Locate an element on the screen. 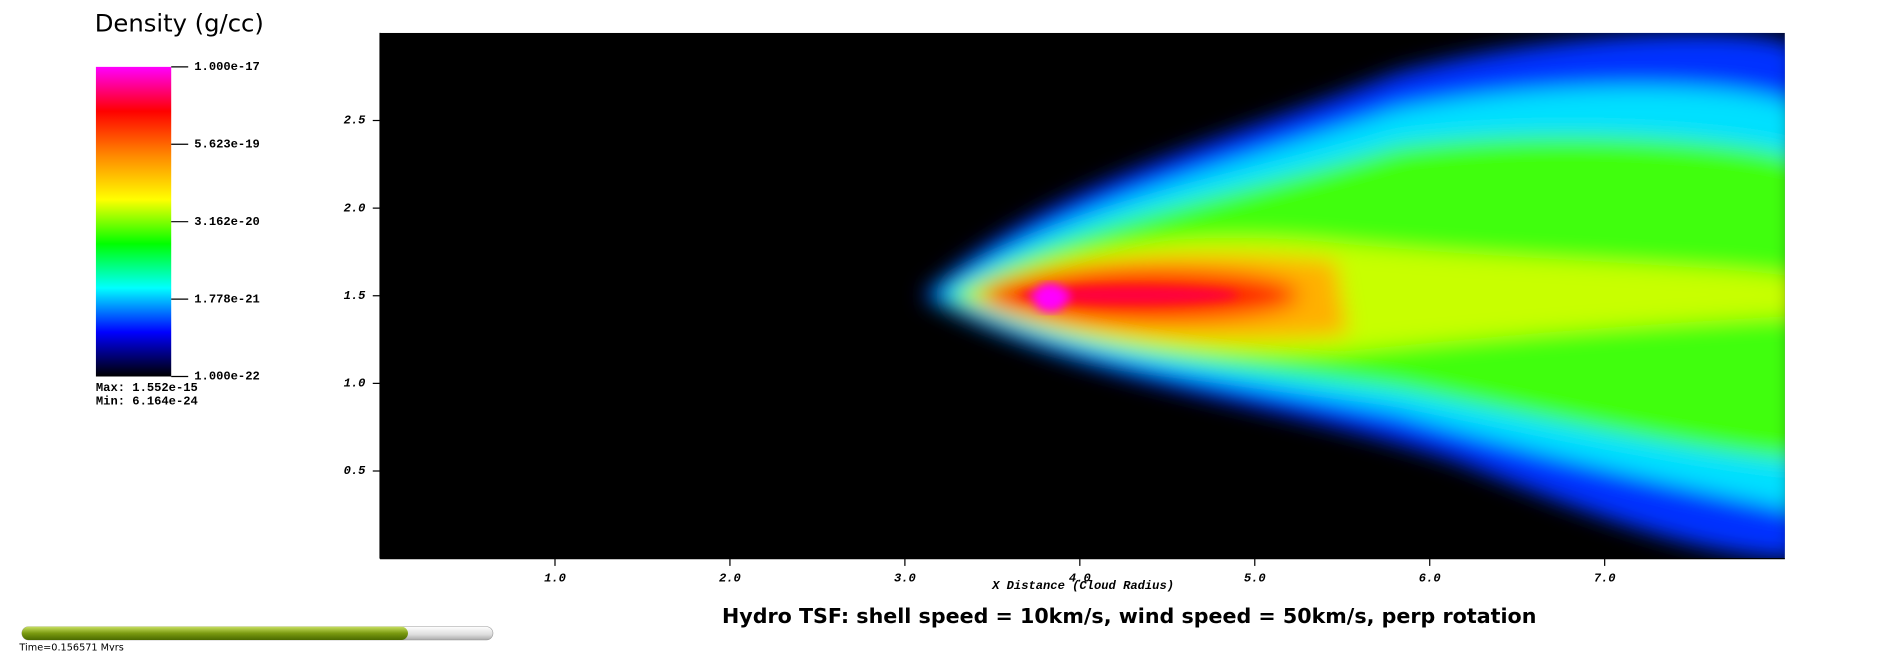 Image resolution: width=1882 pixels, height=651 pixels. x-tick-label: 5.0 is located at coordinates (1255, 578).